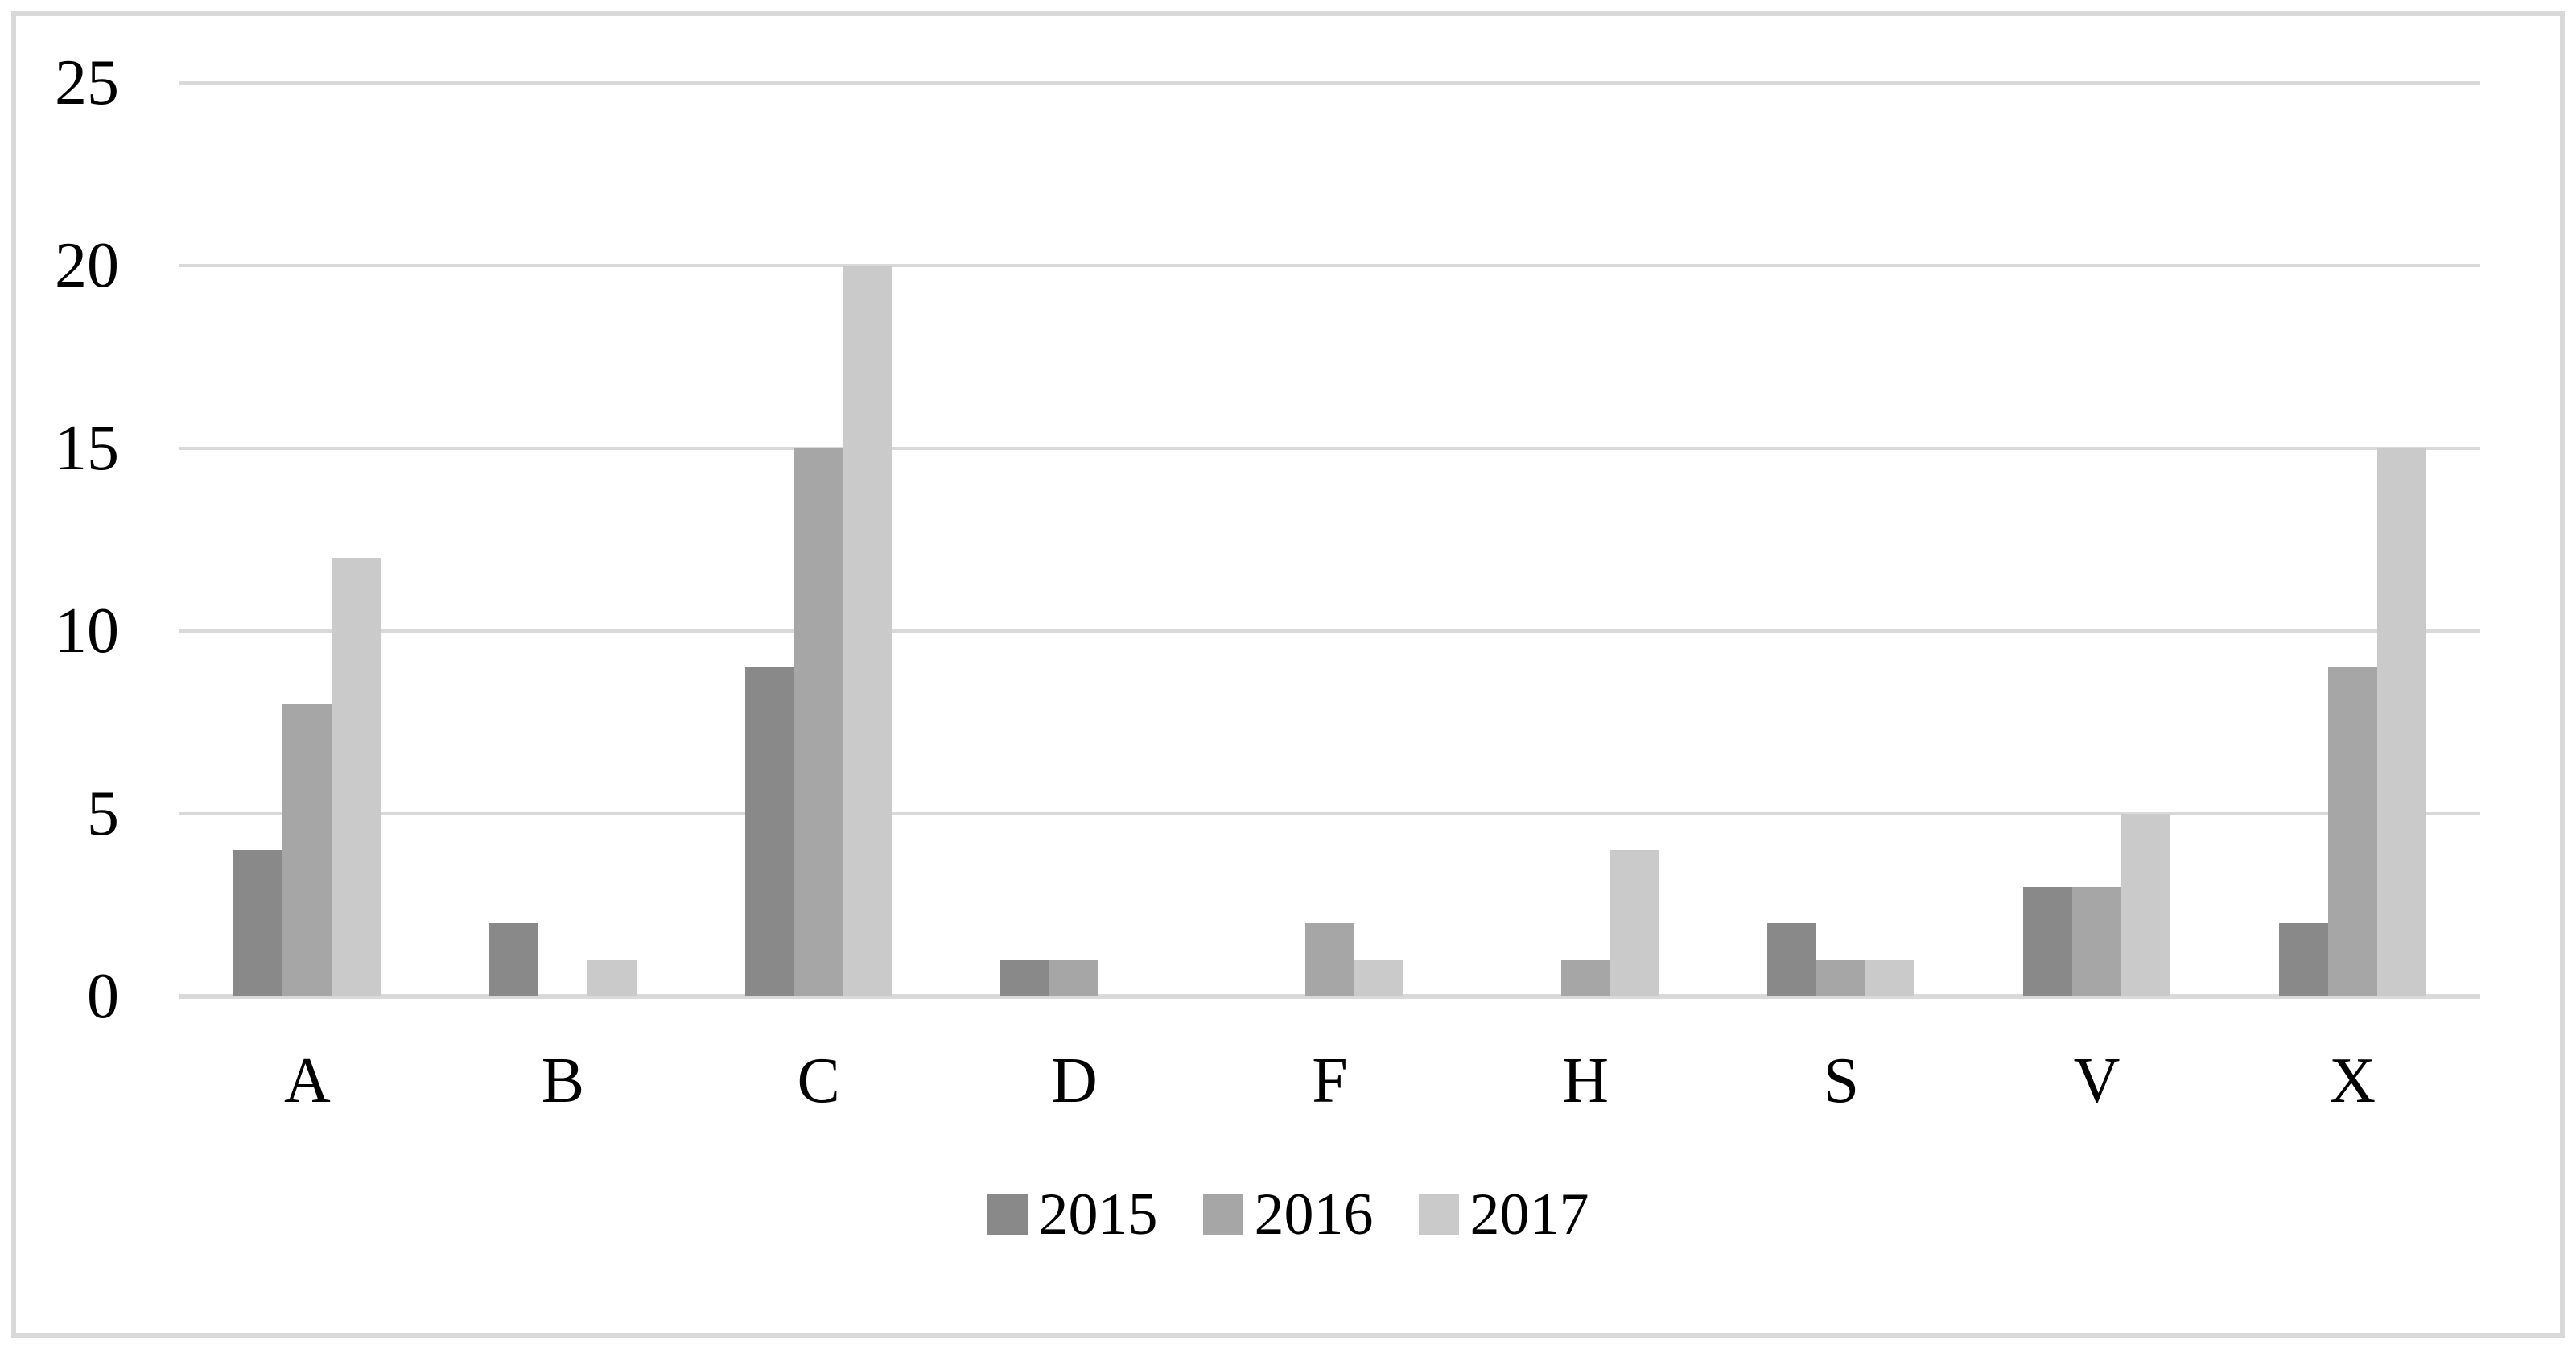 This screenshot has height=1349, width=2576. I want to click on x-category-label-S: S, so click(1841, 1081).